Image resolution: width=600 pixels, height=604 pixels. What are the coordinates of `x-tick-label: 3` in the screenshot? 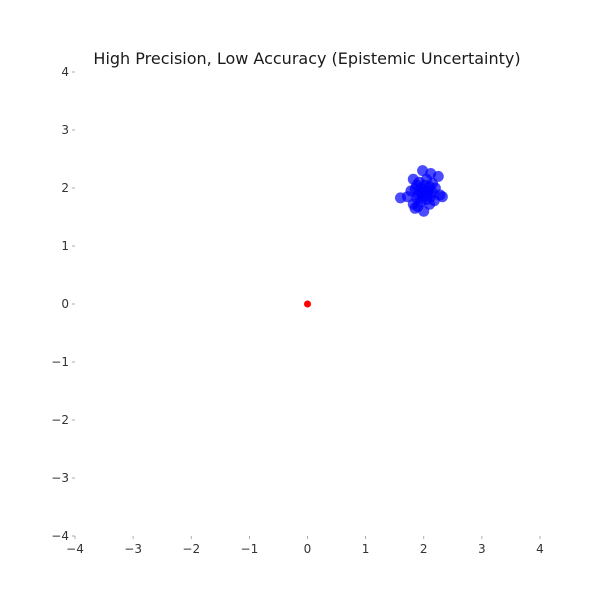 It's located at (482, 549).